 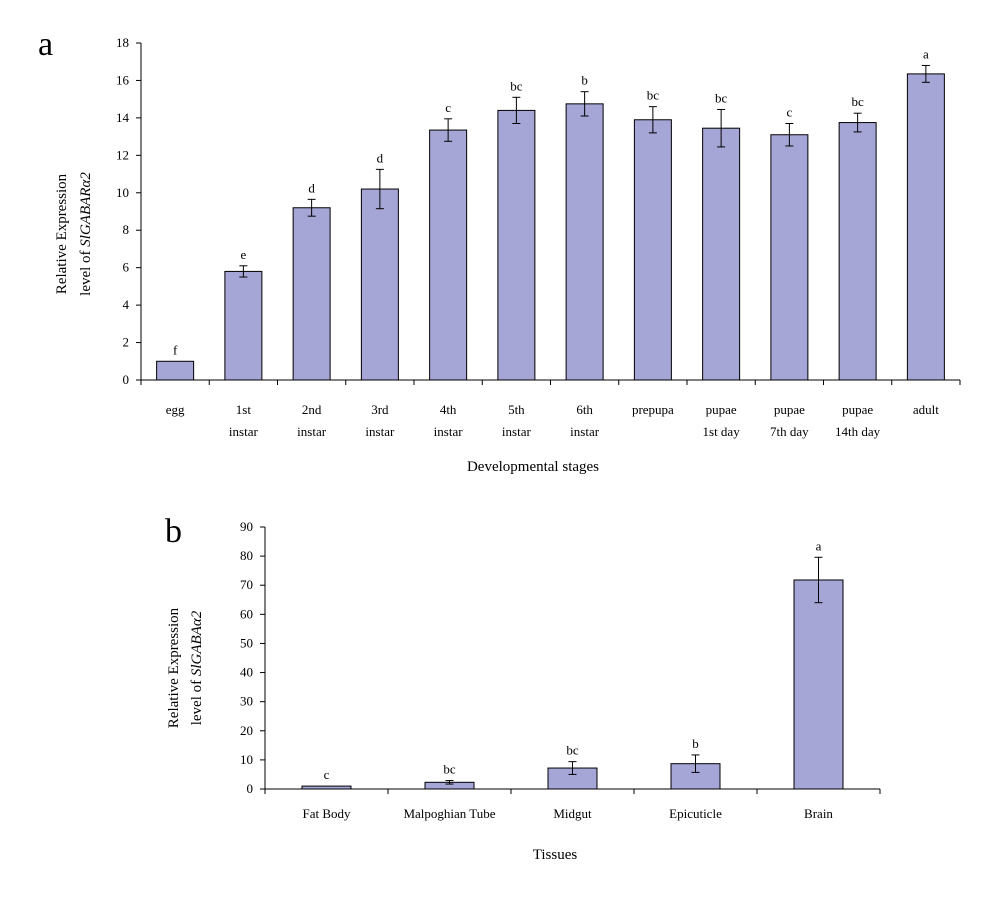 What do you see at coordinates (126, 267) in the screenshot?
I see `y-tick-label: 6` at bounding box center [126, 267].